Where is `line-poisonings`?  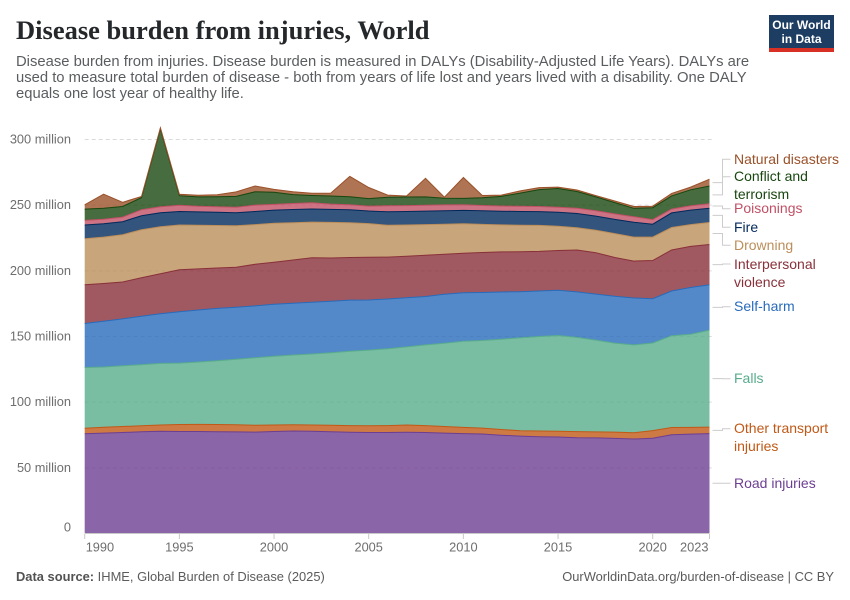
line-poisonings is located at coordinates (397, 211).